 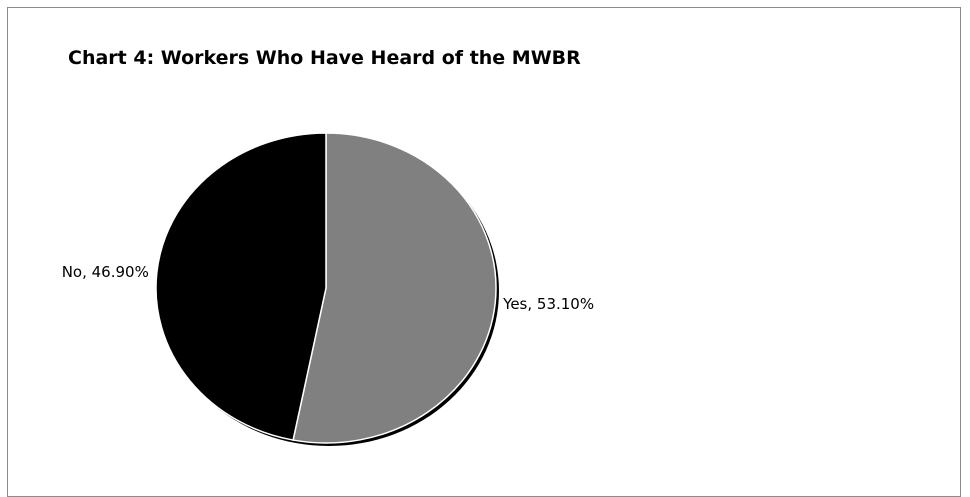 I want to click on slice-label-no: No, 46.90%, so click(x=105, y=272).